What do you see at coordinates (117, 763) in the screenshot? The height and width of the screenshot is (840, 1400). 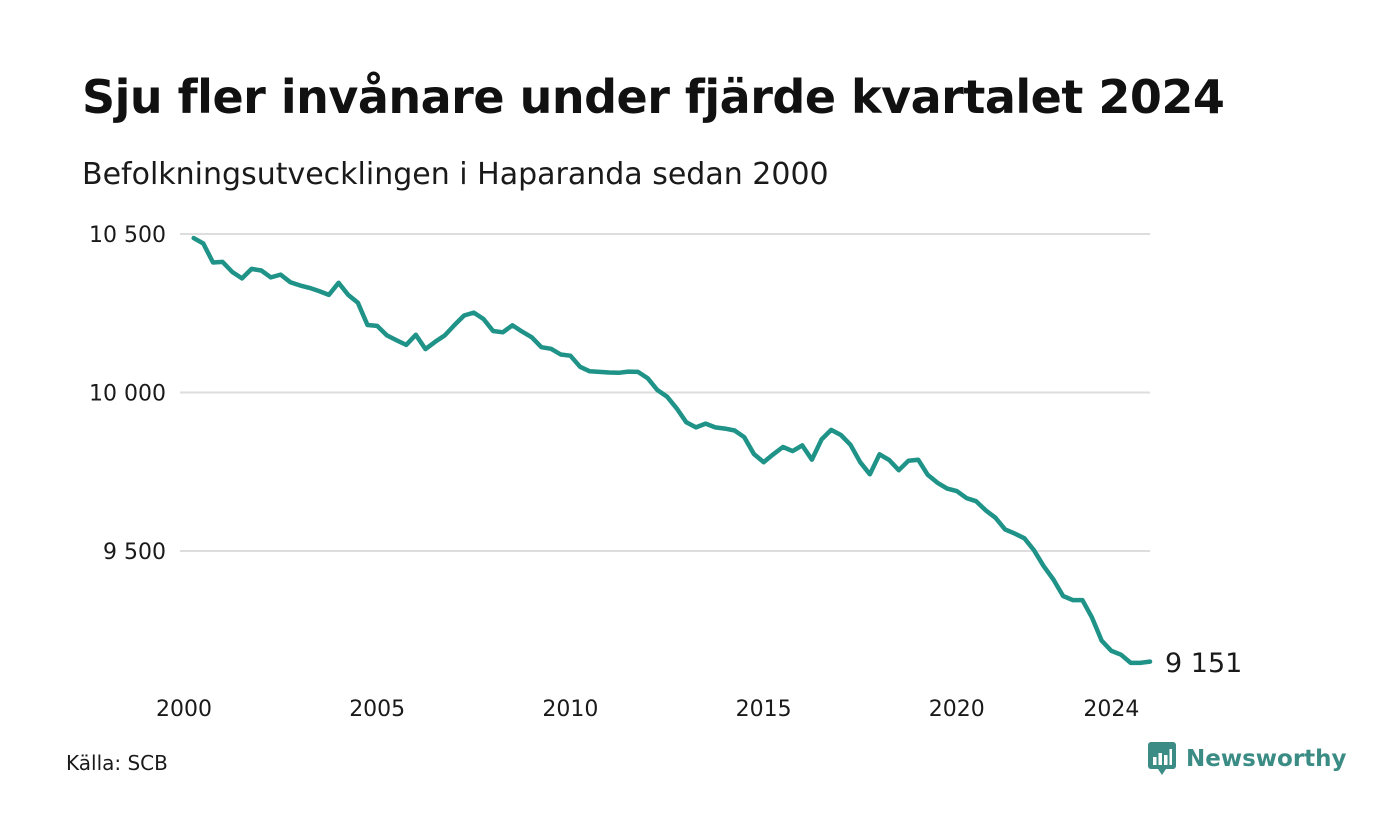 I see `source-note: Källa: SCB` at bounding box center [117, 763].